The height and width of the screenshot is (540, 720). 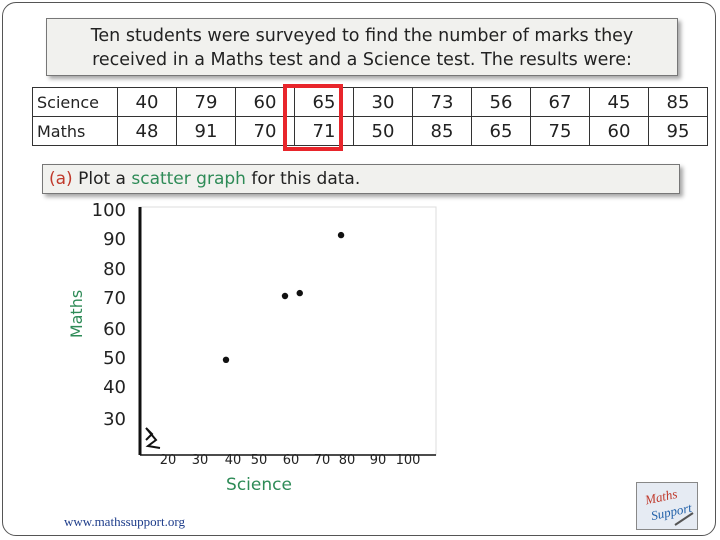 What do you see at coordinates (124, 521) in the screenshot?
I see `footer-url: www.mathssupport.org` at bounding box center [124, 521].